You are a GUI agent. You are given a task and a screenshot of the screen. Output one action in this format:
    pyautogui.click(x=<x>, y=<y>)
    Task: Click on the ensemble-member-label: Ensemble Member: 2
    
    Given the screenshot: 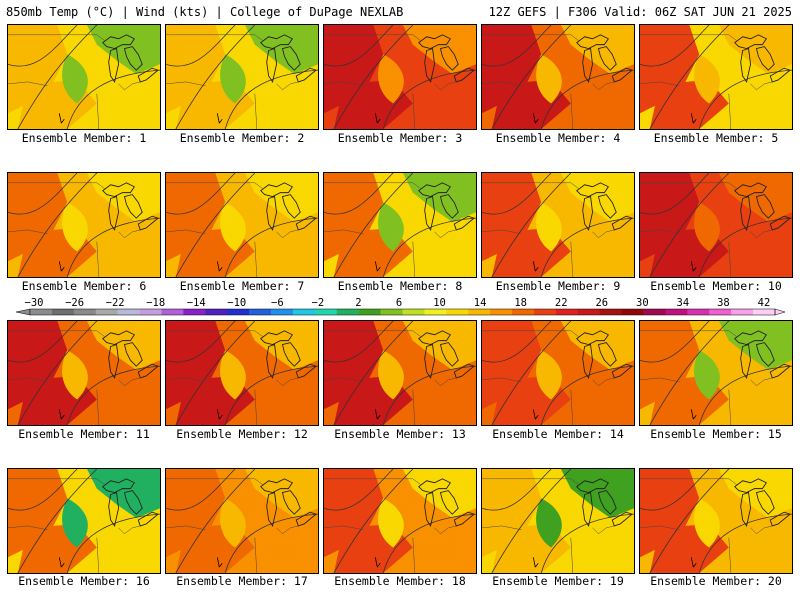 What is the action you would take?
    pyautogui.click(x=242, y=138)
    